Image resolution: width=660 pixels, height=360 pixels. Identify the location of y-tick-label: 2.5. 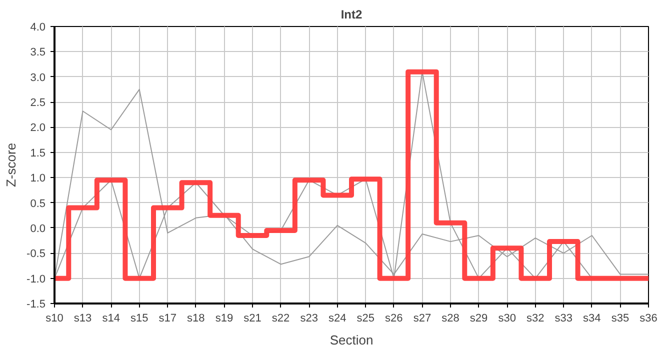
(38, 103).